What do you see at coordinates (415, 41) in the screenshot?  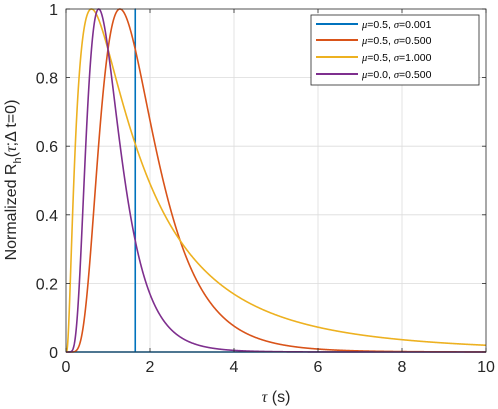 I see `legend-label-2-sigma-value: =0.500` at bounding box center [415, 41].